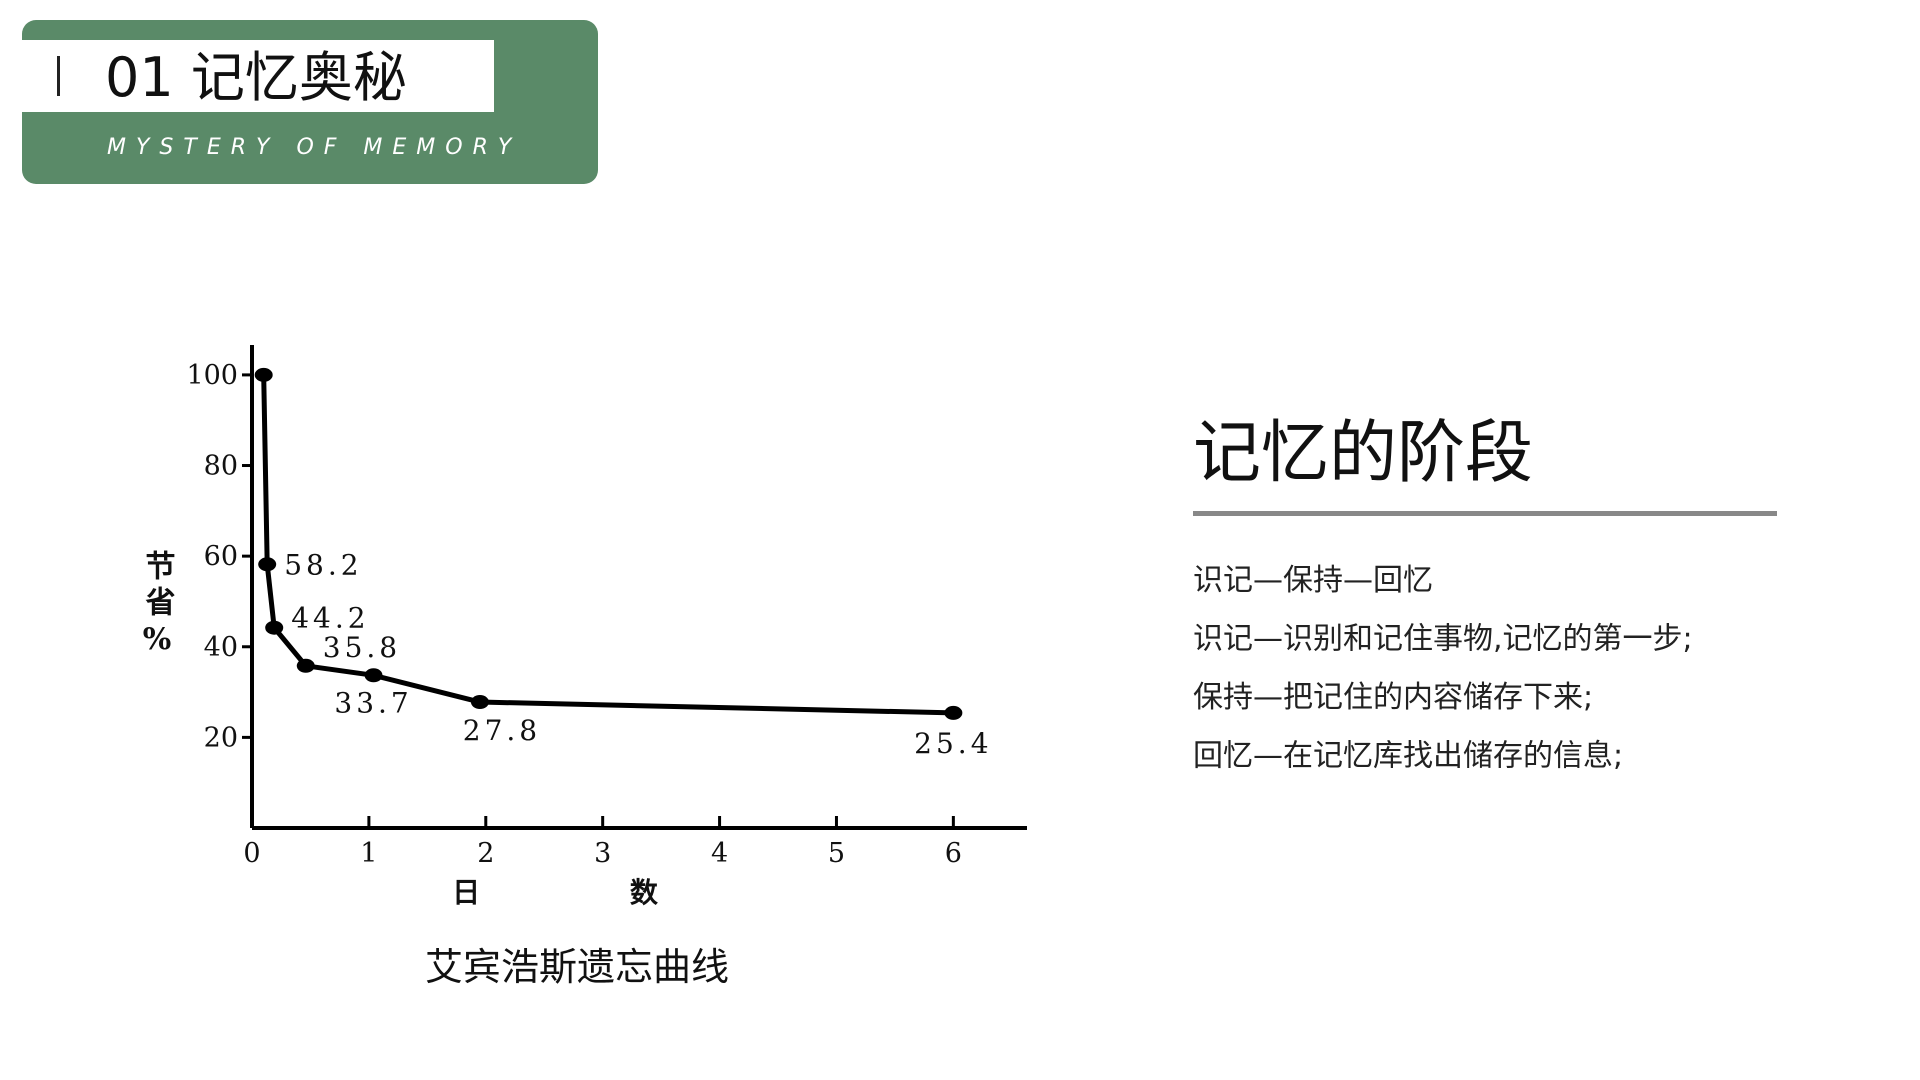  Describe the element at coordinates (323, 564) in the screenshot. I see `data-label: 58.2` at that location.